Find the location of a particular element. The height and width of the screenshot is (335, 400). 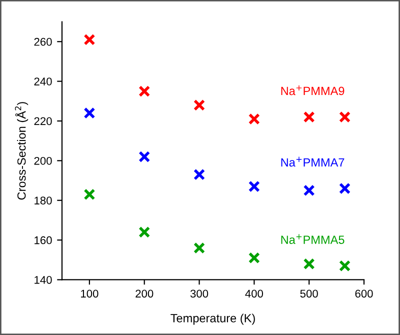

y-tick-label: 200 is located at coordinates (43, 160).